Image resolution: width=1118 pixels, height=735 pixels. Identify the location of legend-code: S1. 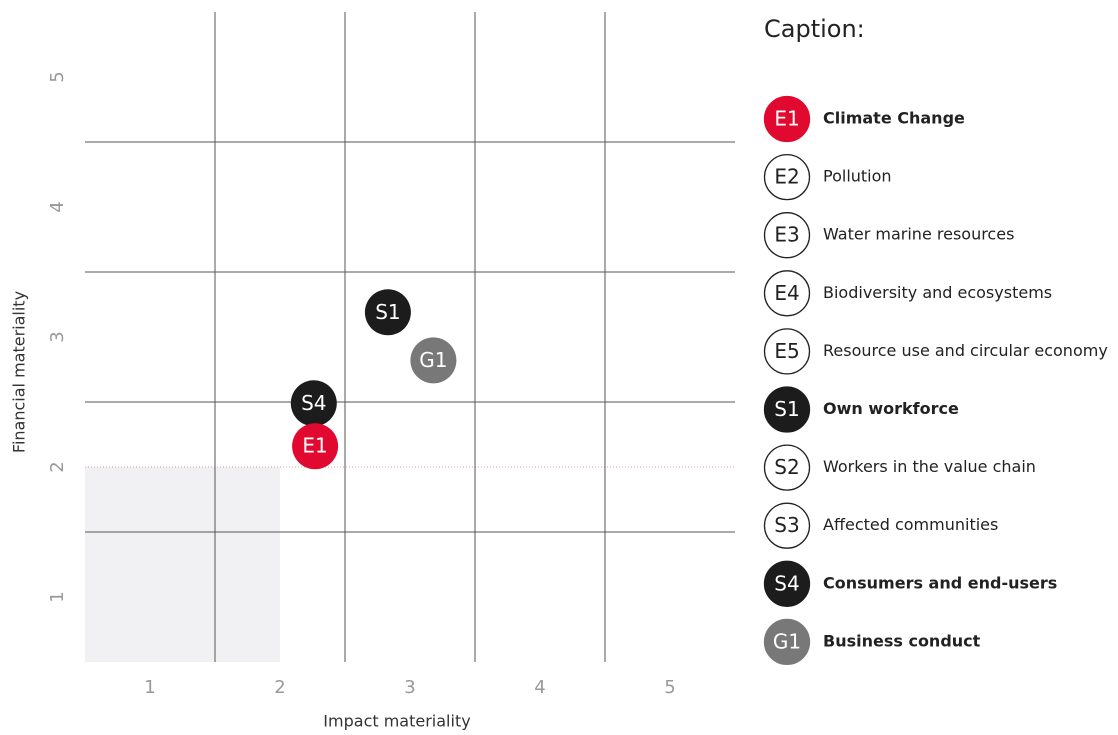
(786, 409).